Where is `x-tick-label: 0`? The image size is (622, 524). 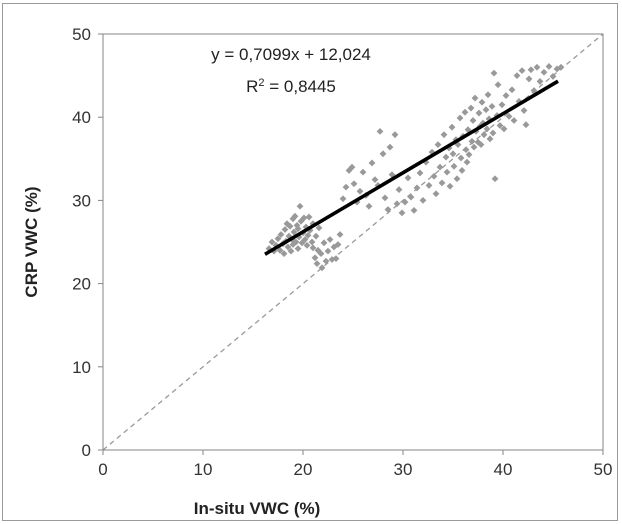
x-tick-label: 0 is located at coordinates (102, 469).